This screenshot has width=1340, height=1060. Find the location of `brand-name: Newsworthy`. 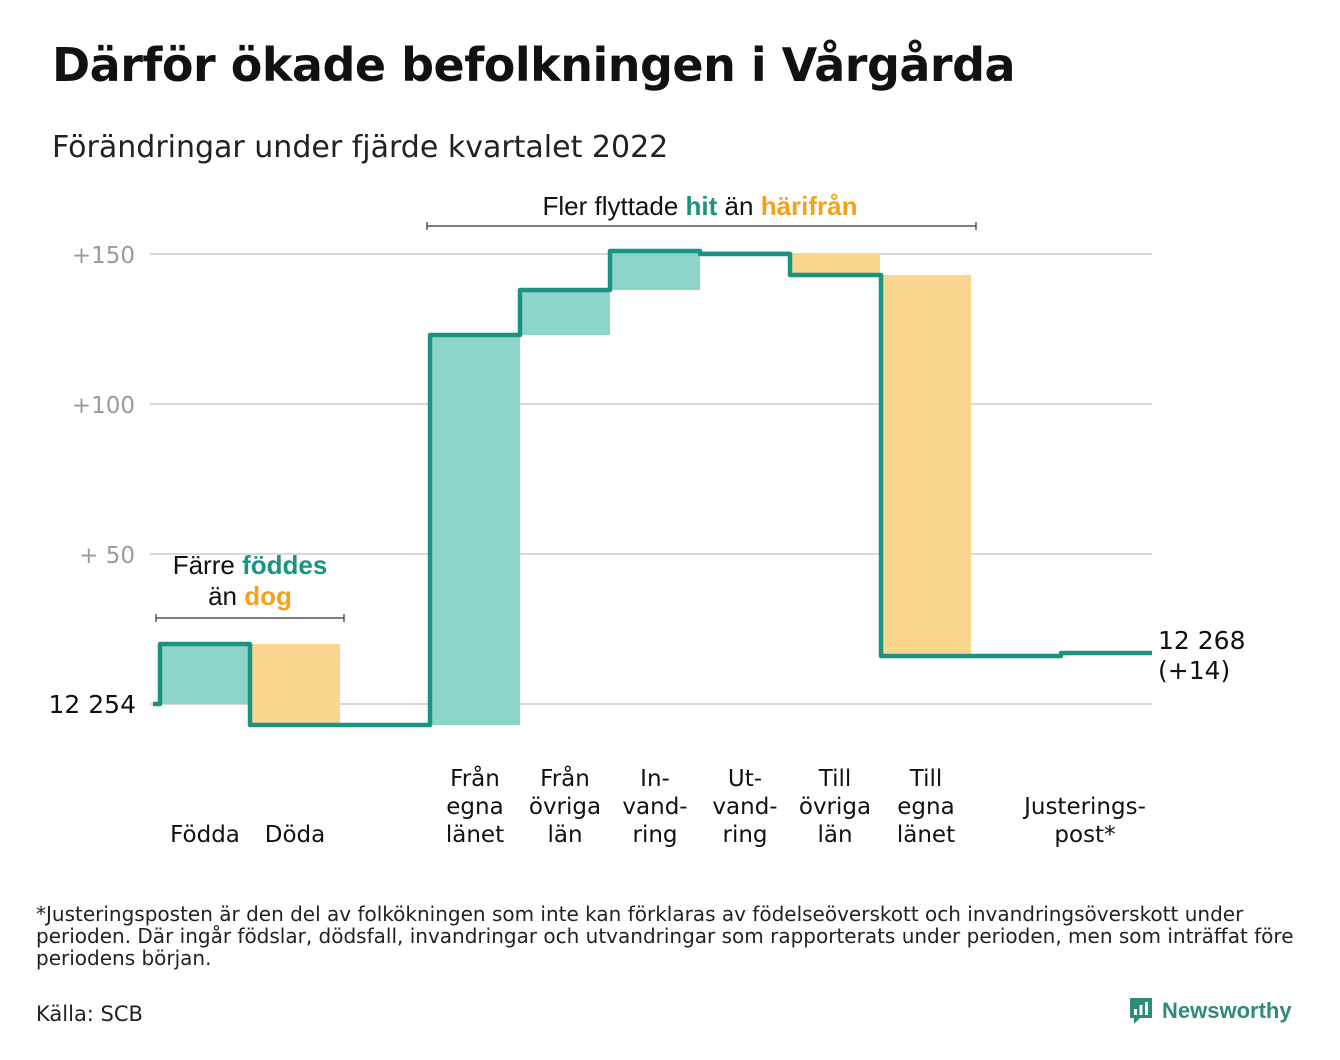

brand-name: Newsworthy is located at coordinates (1227, 1010).